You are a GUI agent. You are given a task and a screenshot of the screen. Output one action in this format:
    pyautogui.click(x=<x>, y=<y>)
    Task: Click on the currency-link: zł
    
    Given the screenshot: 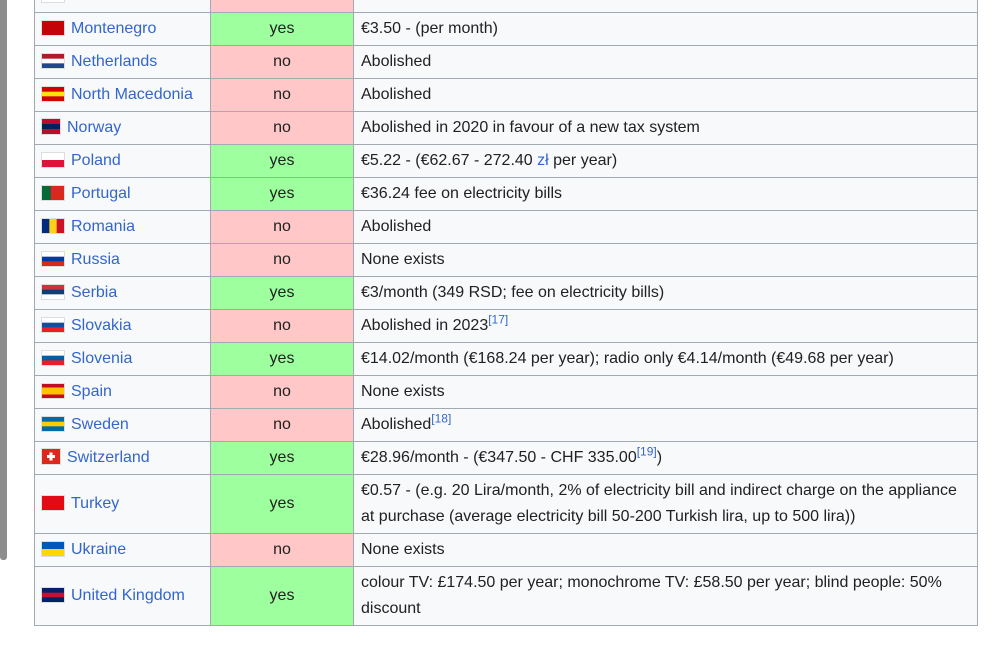 What is the action you would take?
    pyautogui.click(x=543, y=160)
    